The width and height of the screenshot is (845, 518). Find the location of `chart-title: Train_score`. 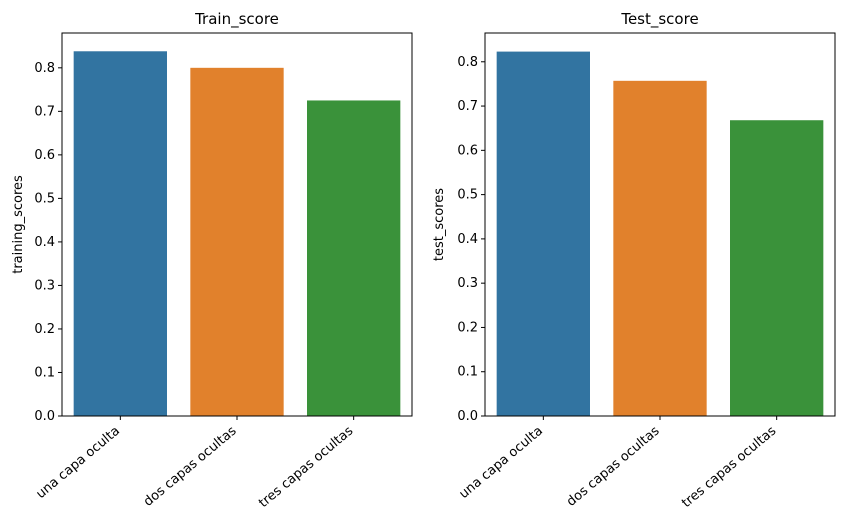

chart-title: Train_score is located at coordinates (236, 19).